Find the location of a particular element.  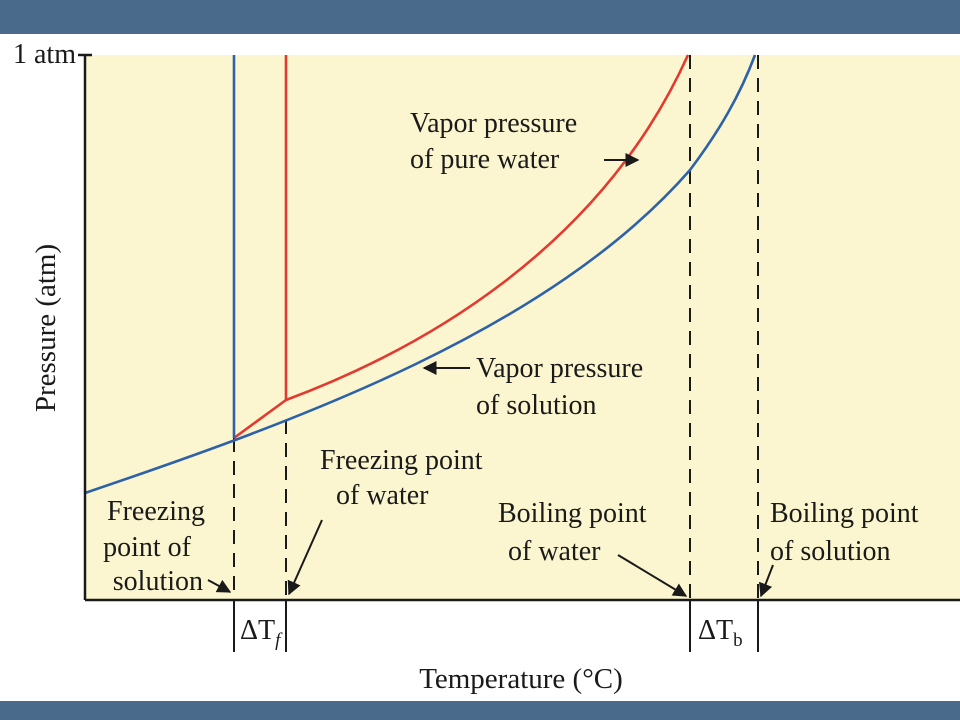

freezing-solution-label: Freezing point of solution is located at coordinates (157, 546).